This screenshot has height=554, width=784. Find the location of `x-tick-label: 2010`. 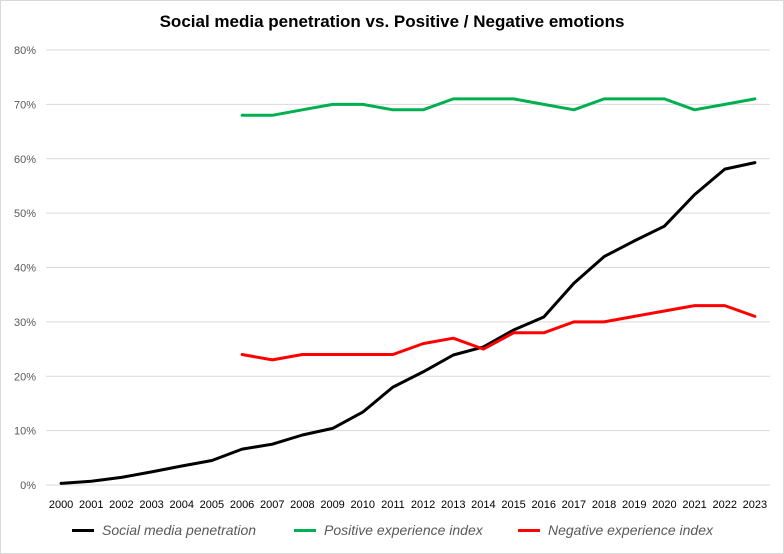

x-tick-label: 2010 is located at coordinates (363, 505).